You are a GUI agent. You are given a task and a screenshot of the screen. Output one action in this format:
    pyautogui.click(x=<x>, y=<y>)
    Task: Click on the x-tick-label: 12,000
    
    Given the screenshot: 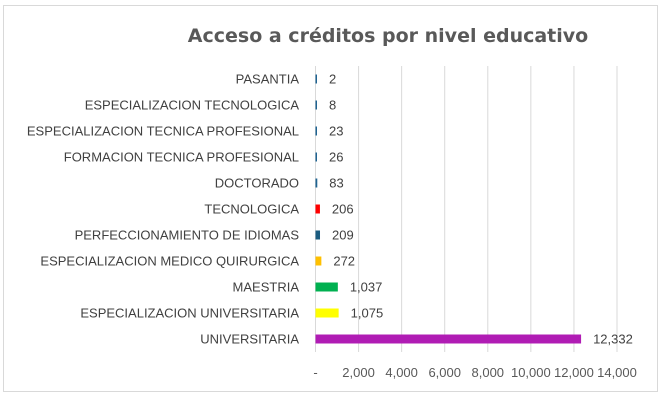 What is the action you would take?
    pyautogui.click(x=574, y=372)
    